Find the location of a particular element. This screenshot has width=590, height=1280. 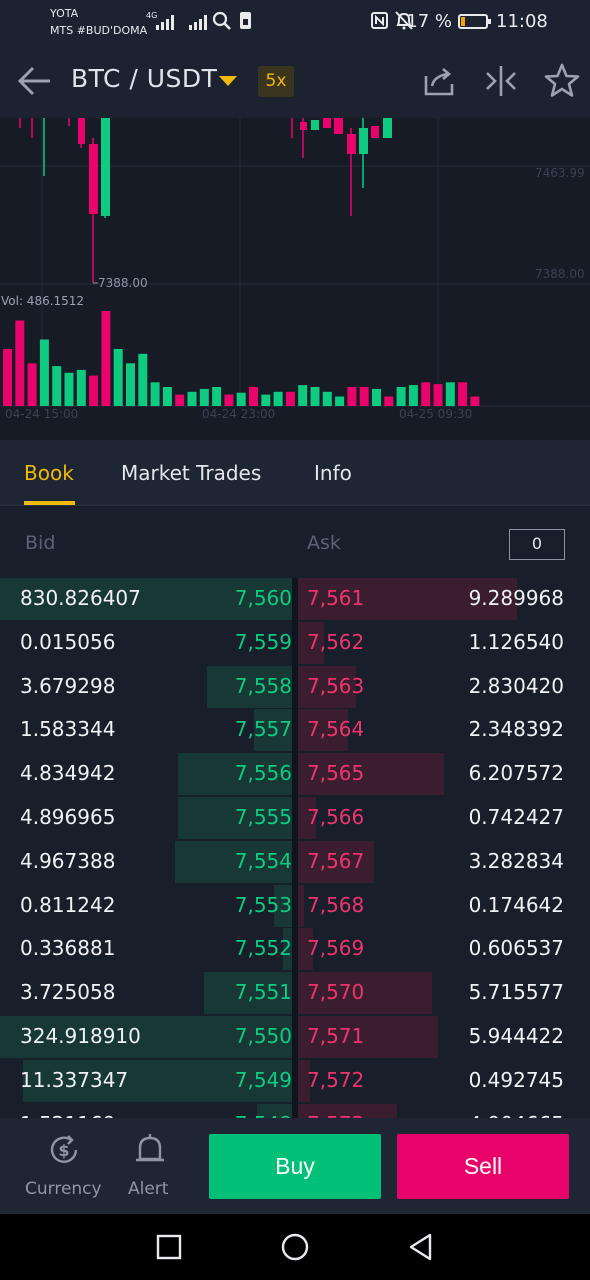

ask-price: 7,571 is located at coordinates (336, 1036).